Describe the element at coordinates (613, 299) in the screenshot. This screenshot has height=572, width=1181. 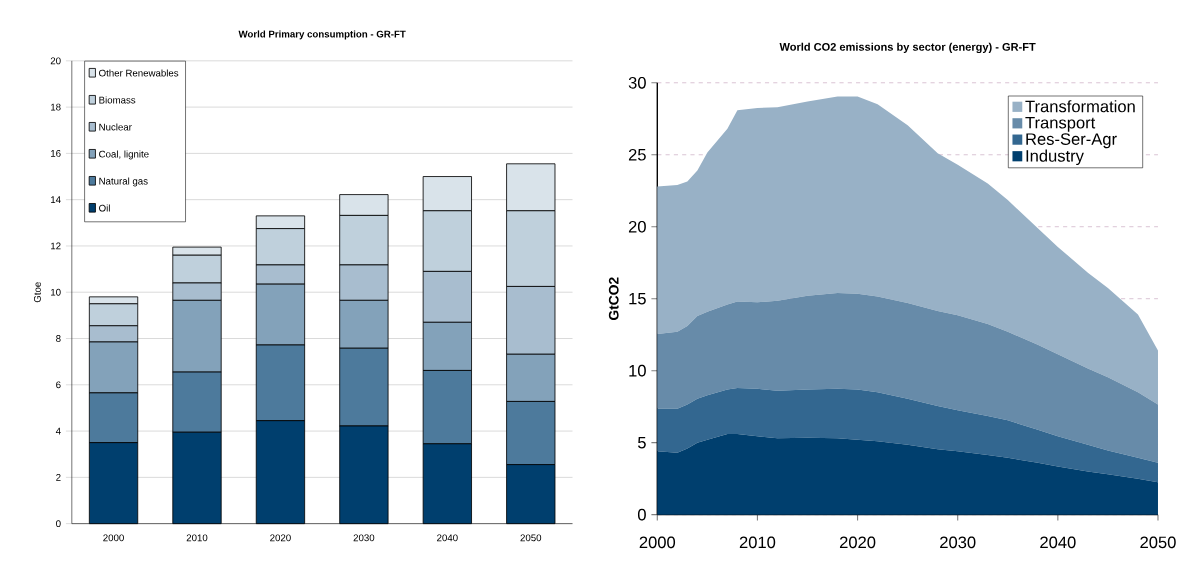
I see `y-axis-title: GtCO2` at that location.